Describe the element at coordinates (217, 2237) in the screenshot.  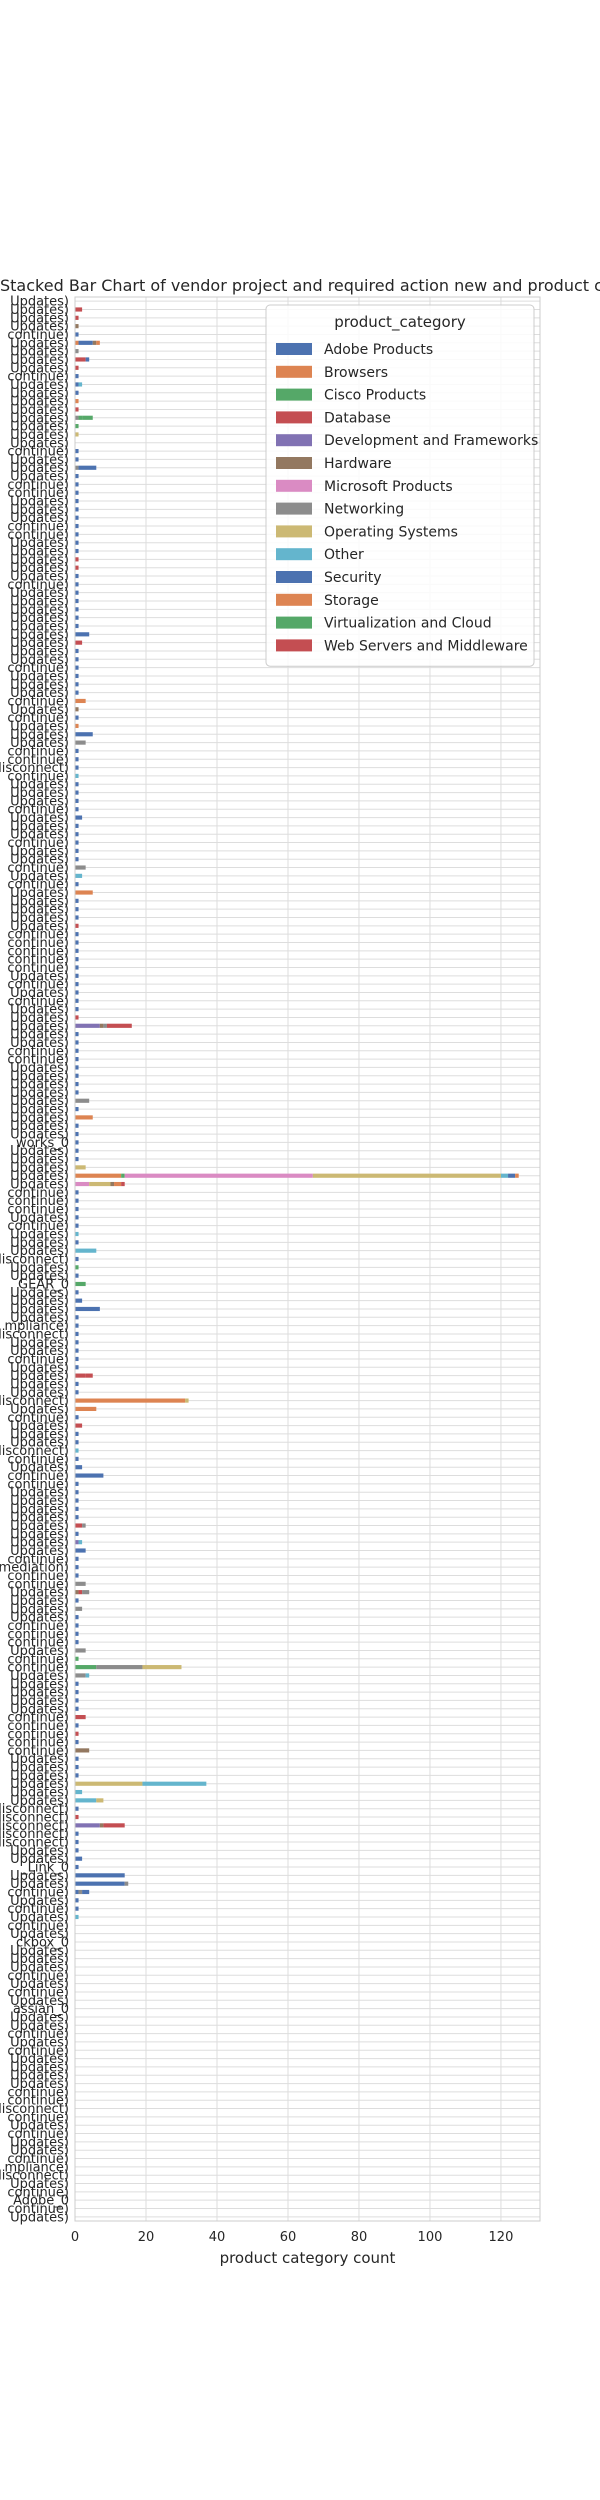
I see `x-tick-label: 40` at that location.